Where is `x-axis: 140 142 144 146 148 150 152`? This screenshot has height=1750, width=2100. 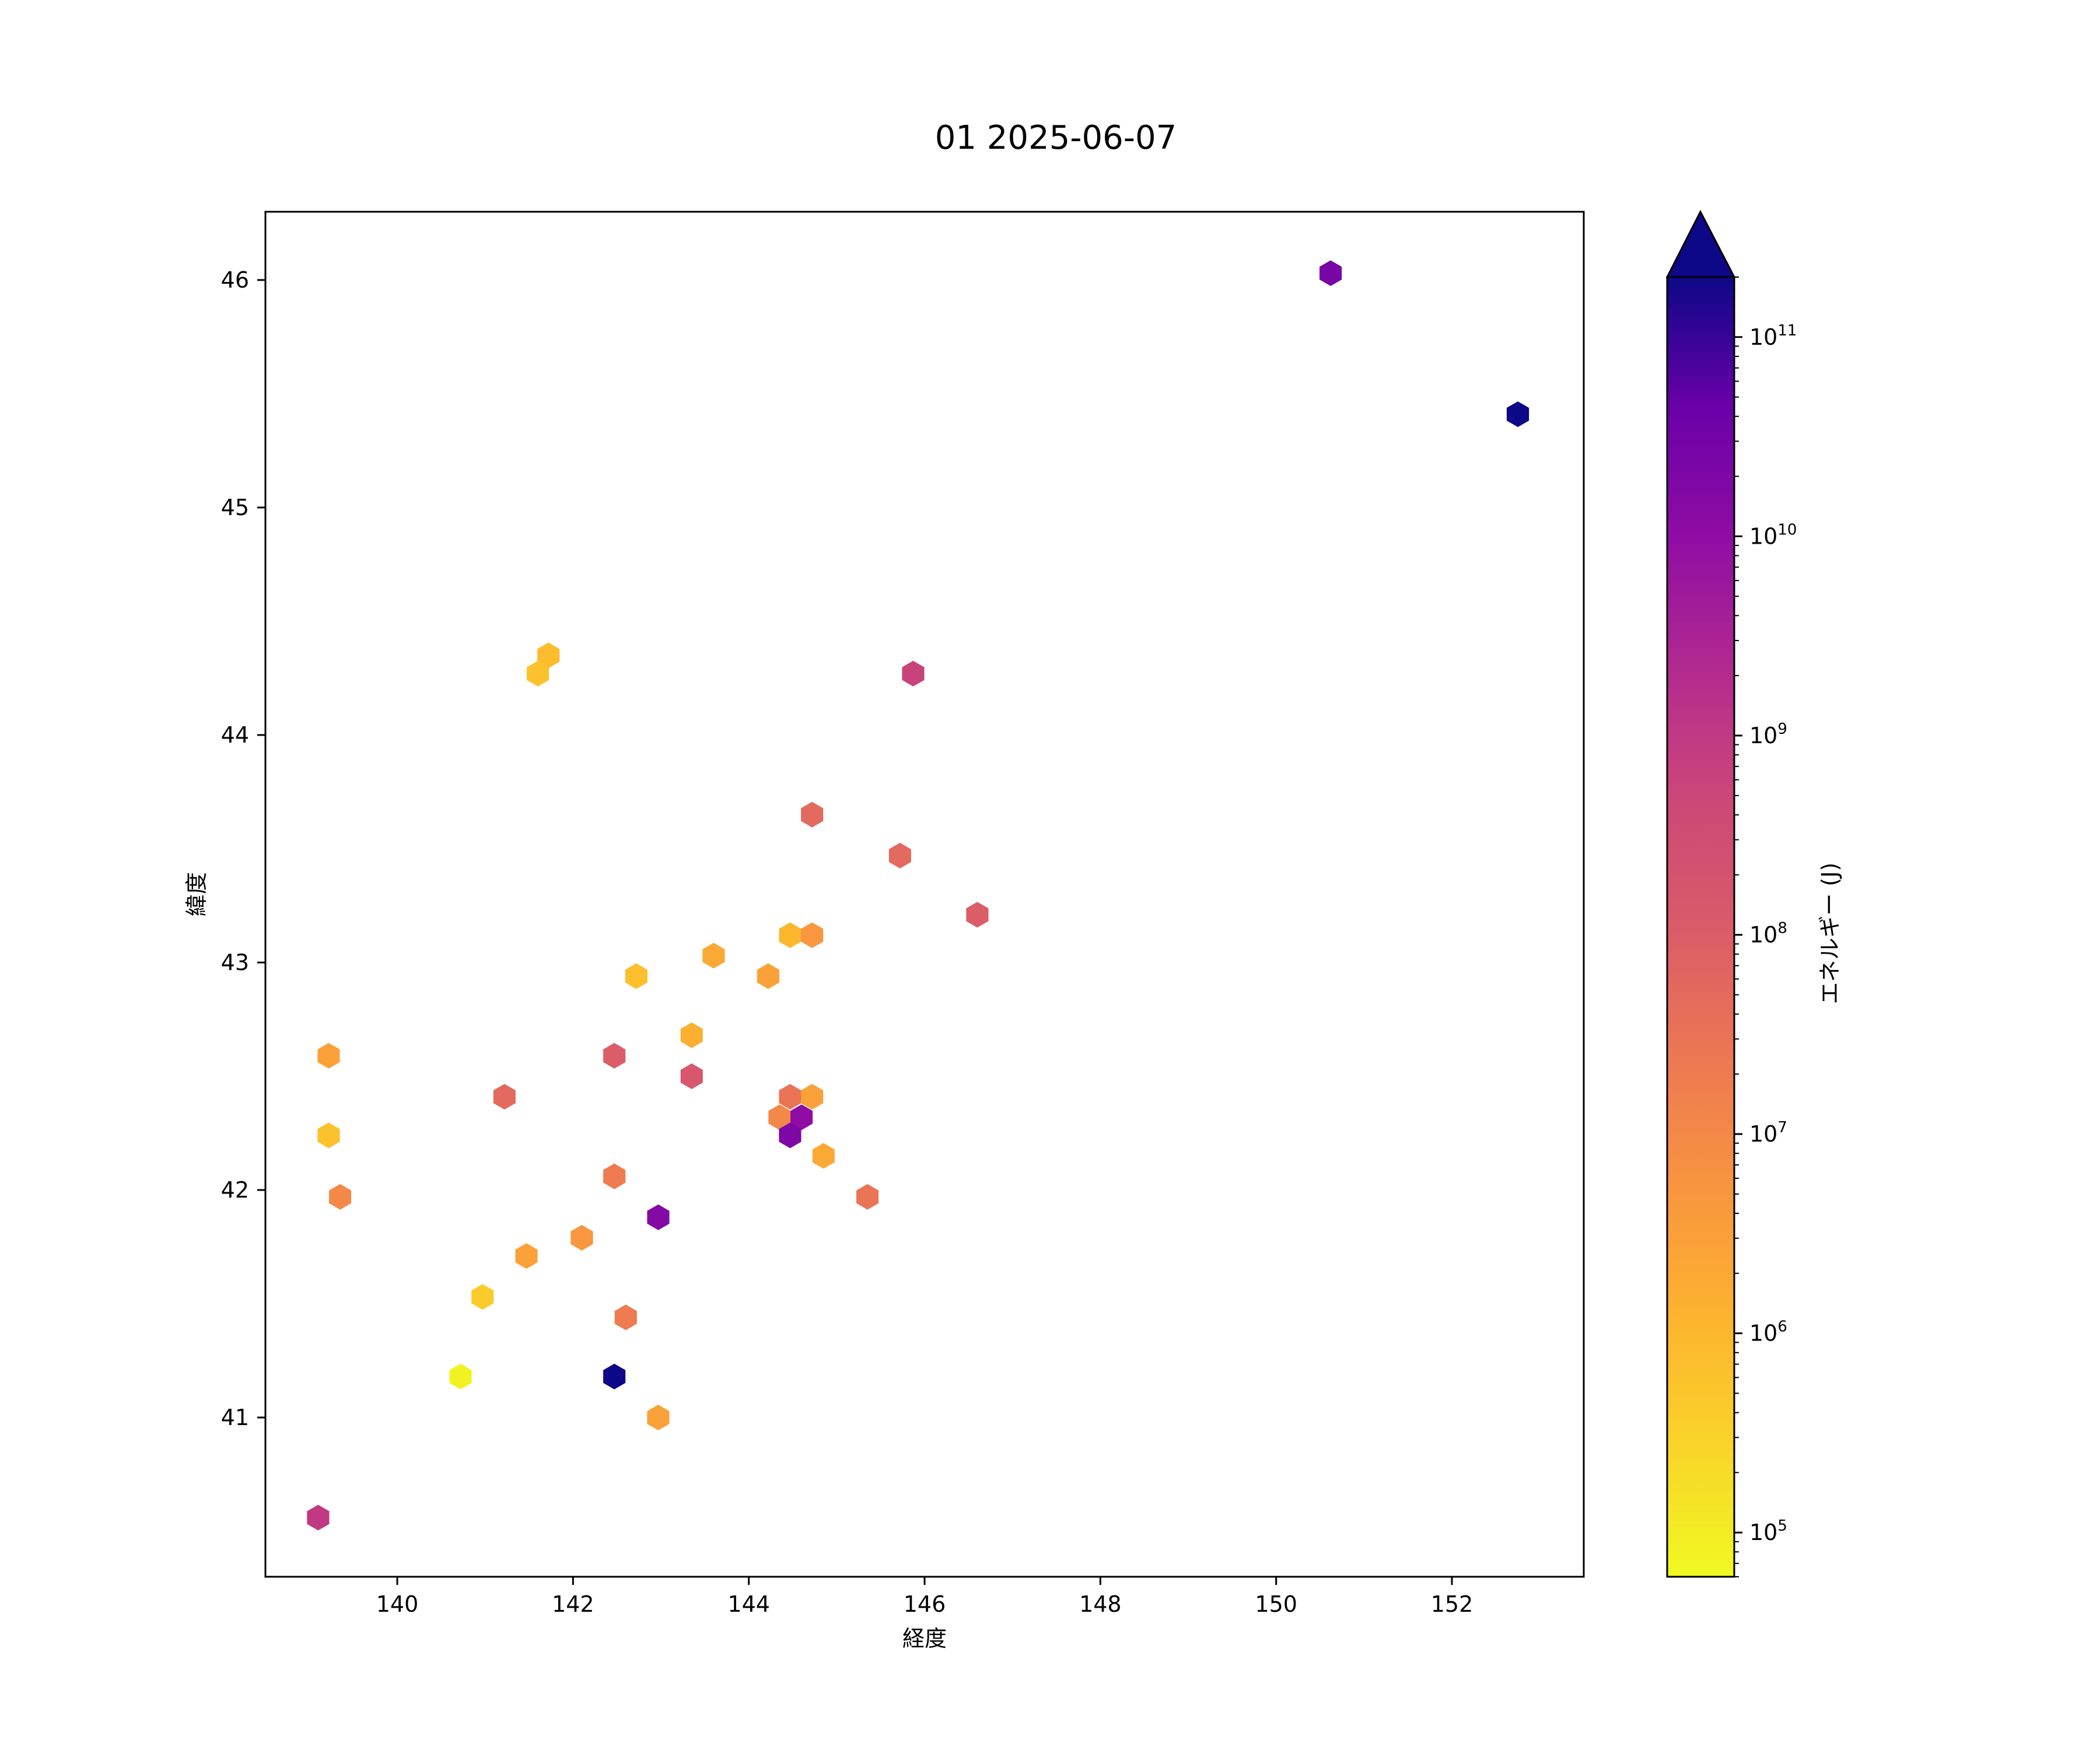
x-axis: 140 142 144 146 148 150 152 is located at coordinates (925, 1597).